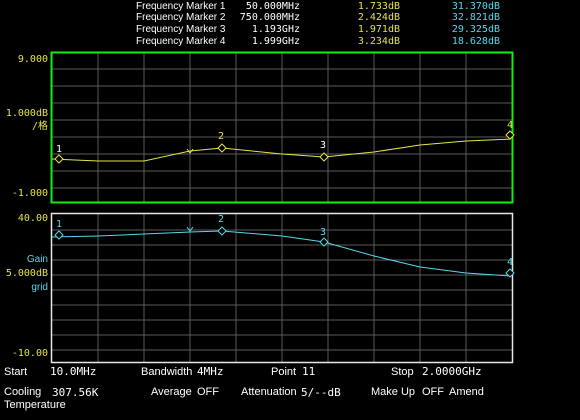 The image size is (580, 420). I want to click on start-value: 10.0MHz, so click(73, 371).